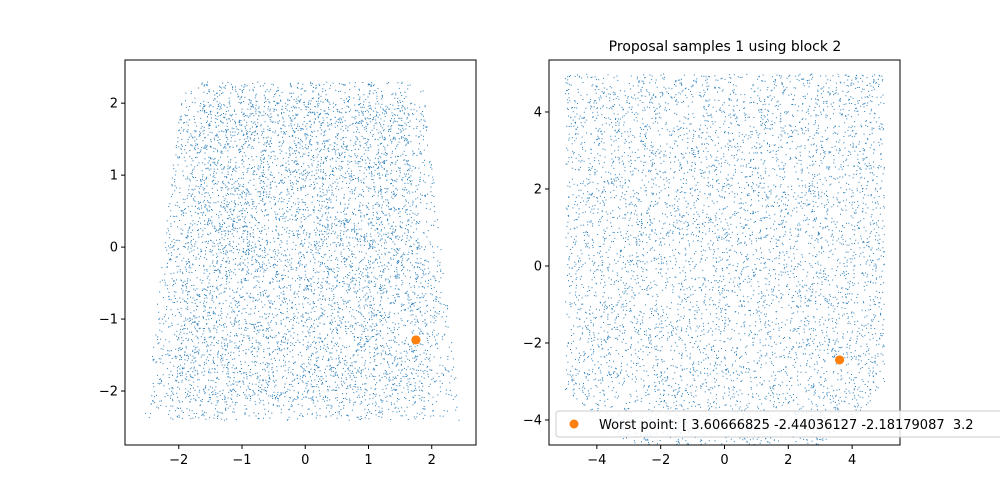 This screenshot has height=500, width=1000. I want to click on left-y-axis: −2 −1 0 1 2, so click(112, 248).